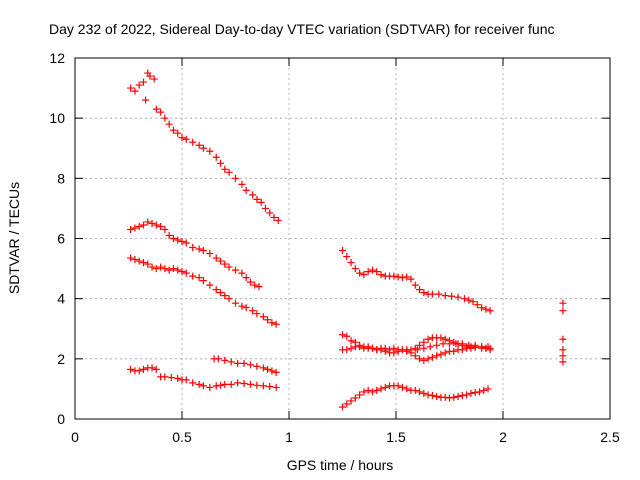  What do you see at coordinates (610, 437) in the screenshot?
I see `x-tick-label: 2.5` at bounding box center [610, 437].